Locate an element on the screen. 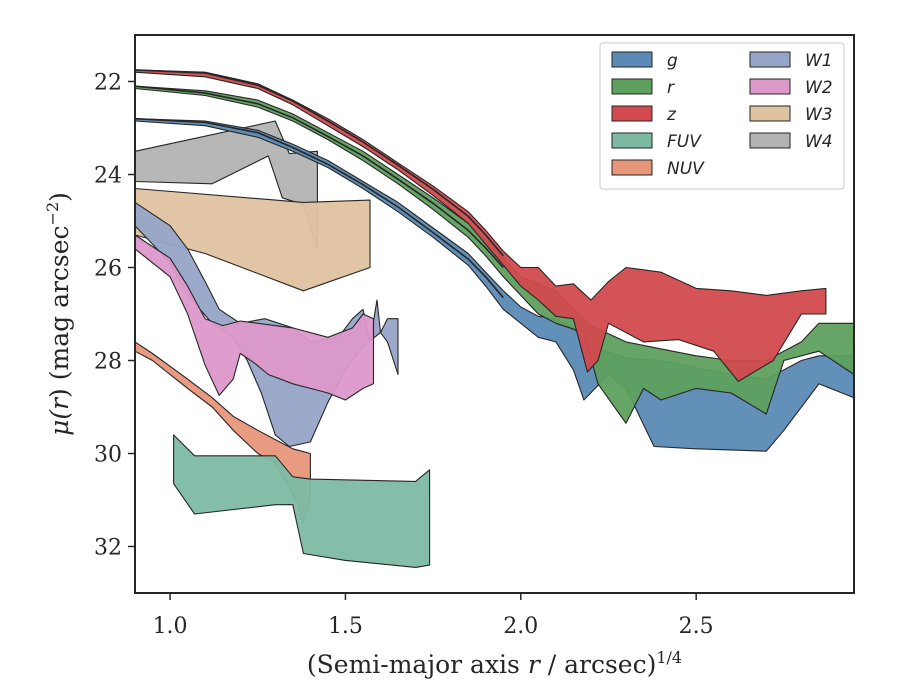 The width and height of the screenshot is (900, 700). legend-swatch-w4 is located at coordinates (770, 140).